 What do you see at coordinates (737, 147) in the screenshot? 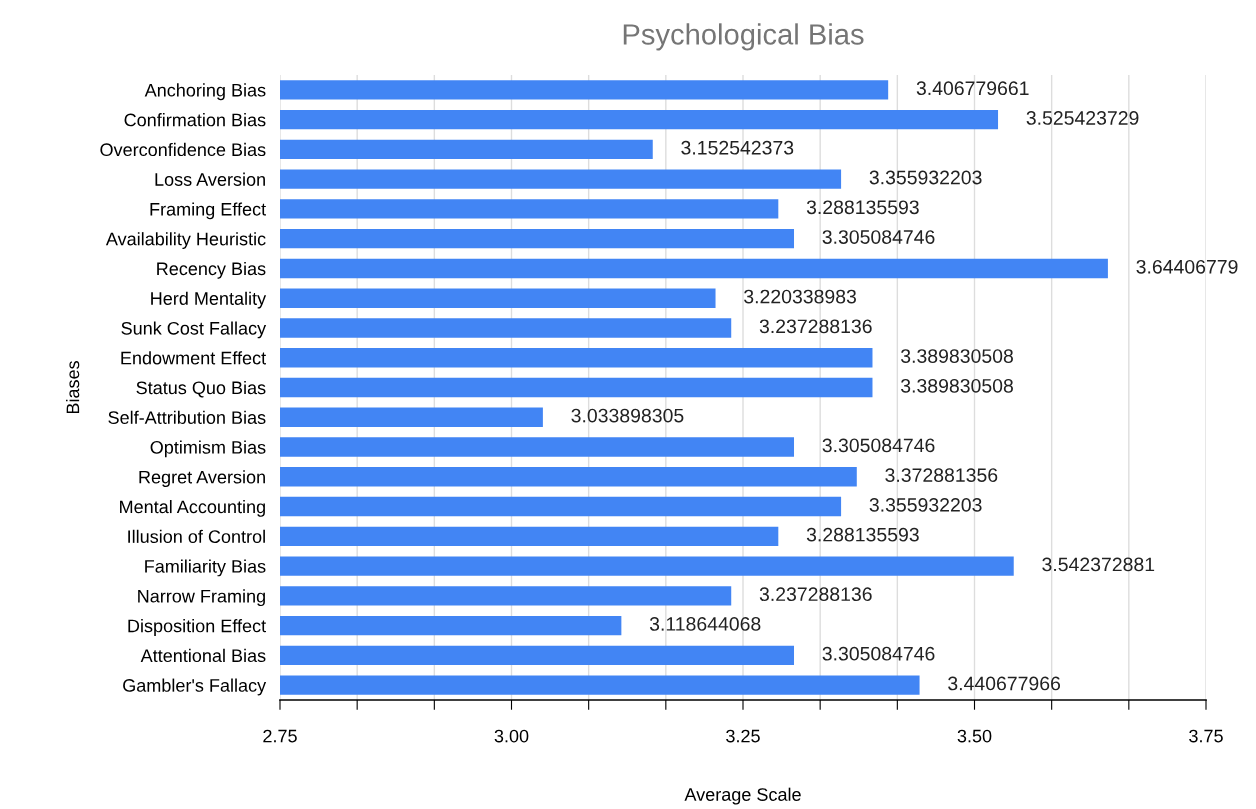
I see `data-label: 3.152542373` at bounding box center [737, 147].